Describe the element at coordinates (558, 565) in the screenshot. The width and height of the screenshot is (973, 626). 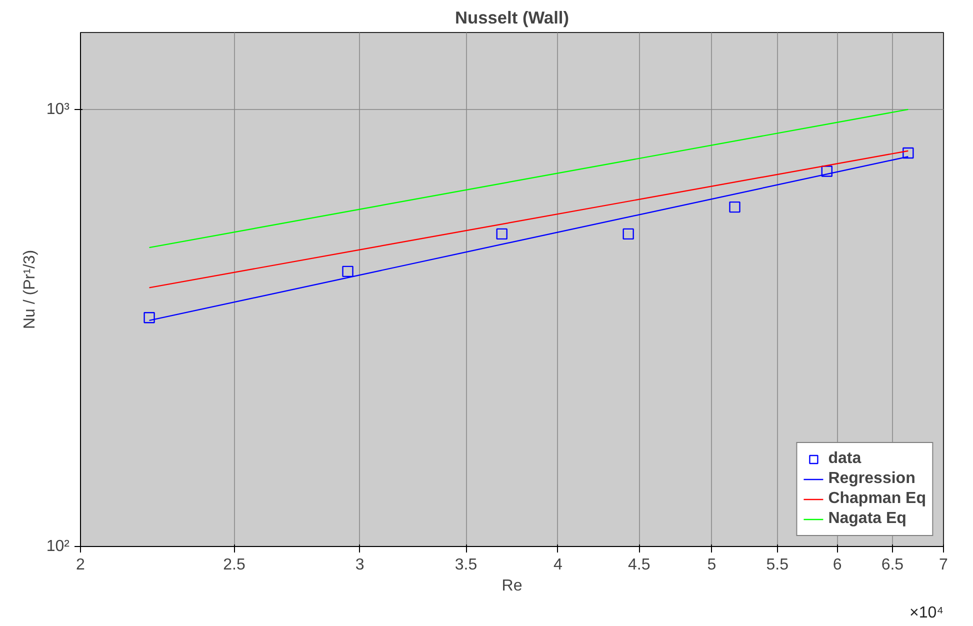
I see `x-tick-label: 4` at that location.